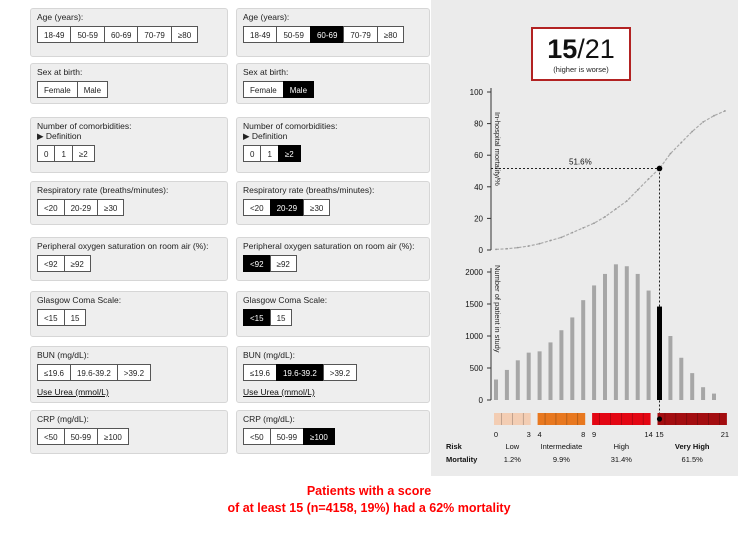 The height and width of the screenshot is (542, 738). I want to click on line-ytick-label: 100, so click(477, 92).